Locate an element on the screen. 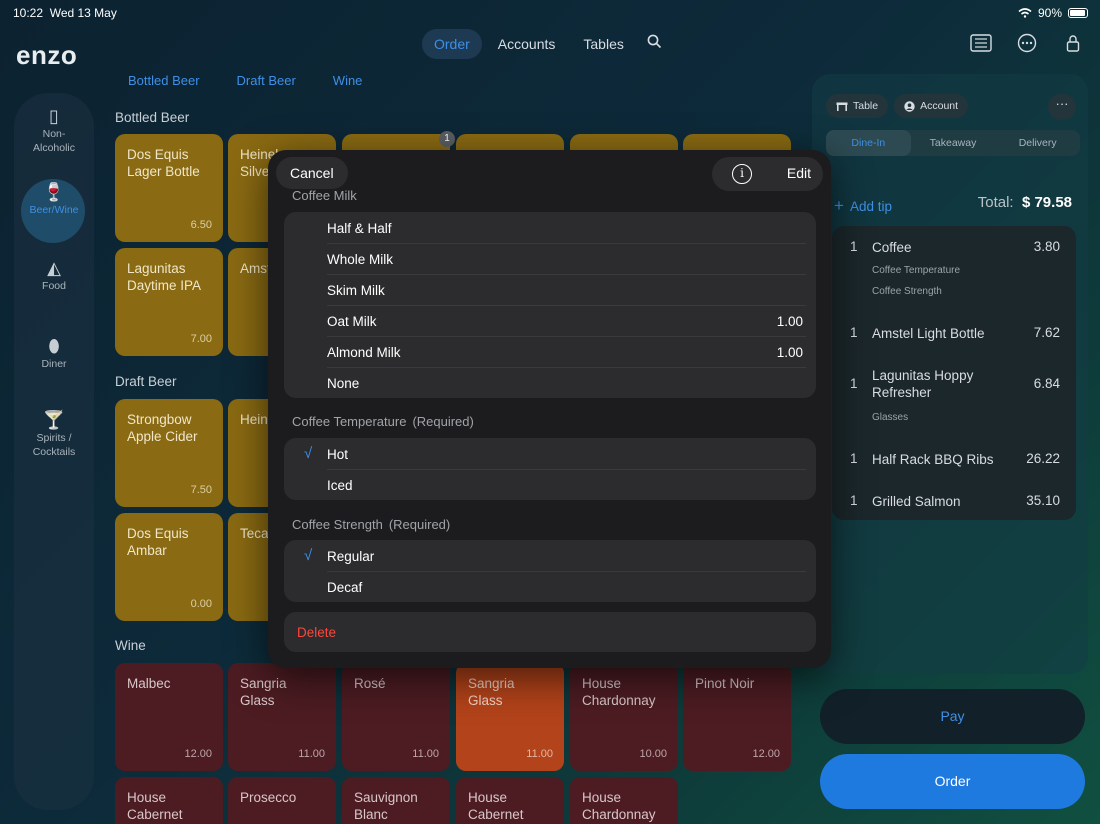  order-panel-top: Table Account is located at coordinates (897, 106).